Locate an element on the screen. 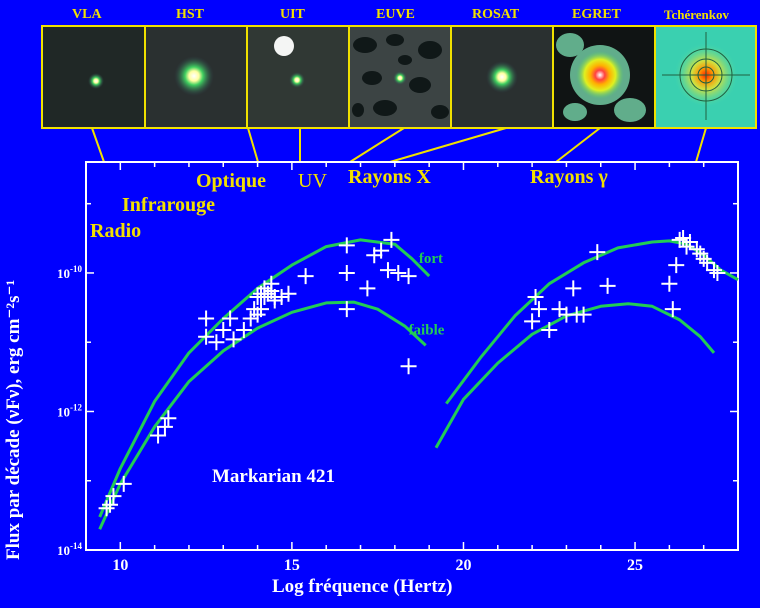 The height and width of the screenshot is (608, 760). y-tick-label: 10-14 is located at coordinates (69, 549).